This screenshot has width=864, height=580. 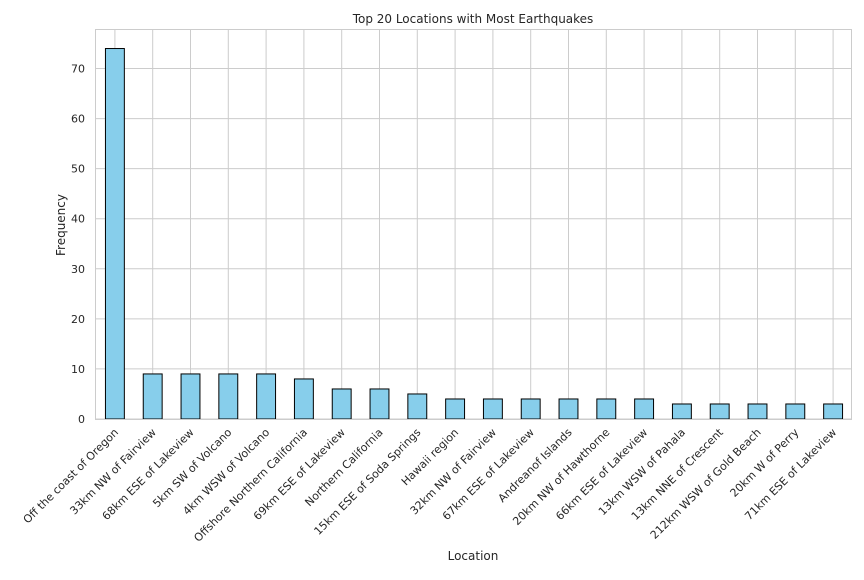 I want to click on y-tick-label: 50, so click(x=78, y=169).